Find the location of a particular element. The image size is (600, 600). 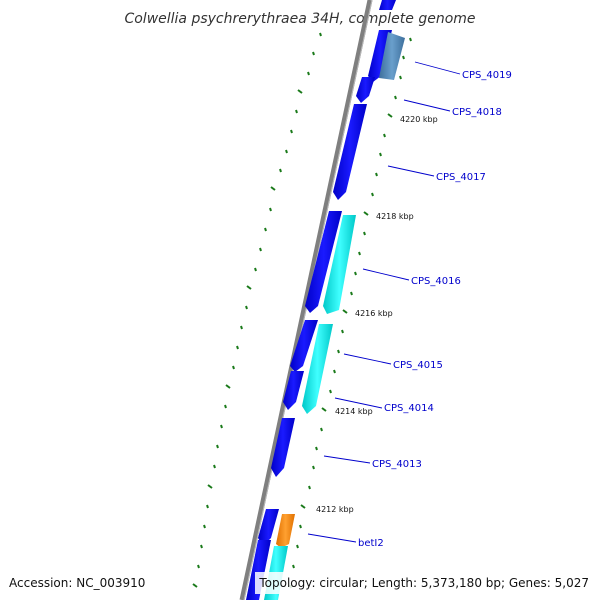

gene-beti2-orange is located at coordinates (285, 531).